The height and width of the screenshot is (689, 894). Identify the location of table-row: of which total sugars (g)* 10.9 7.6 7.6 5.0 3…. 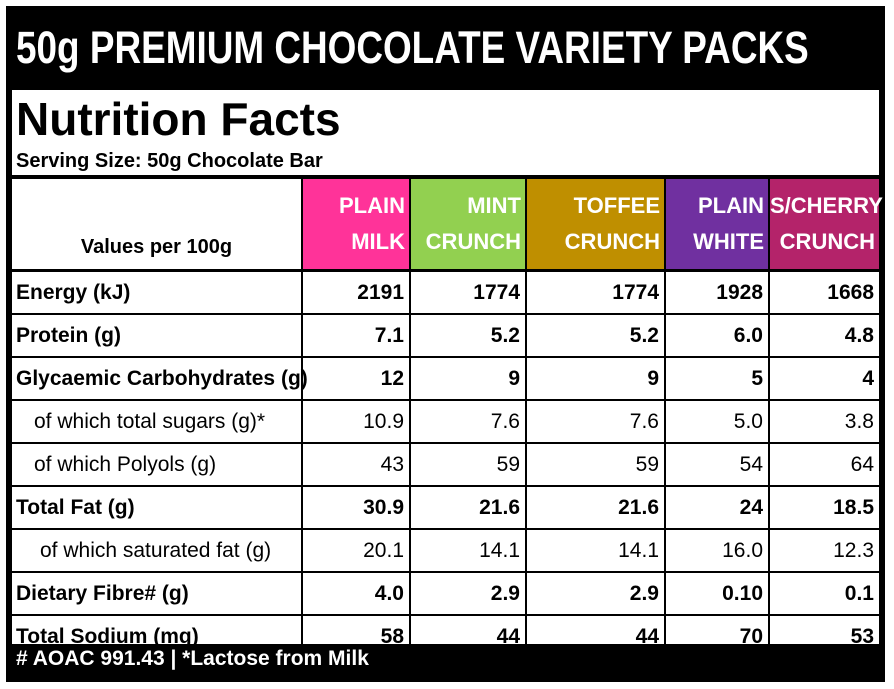
(445, 421).